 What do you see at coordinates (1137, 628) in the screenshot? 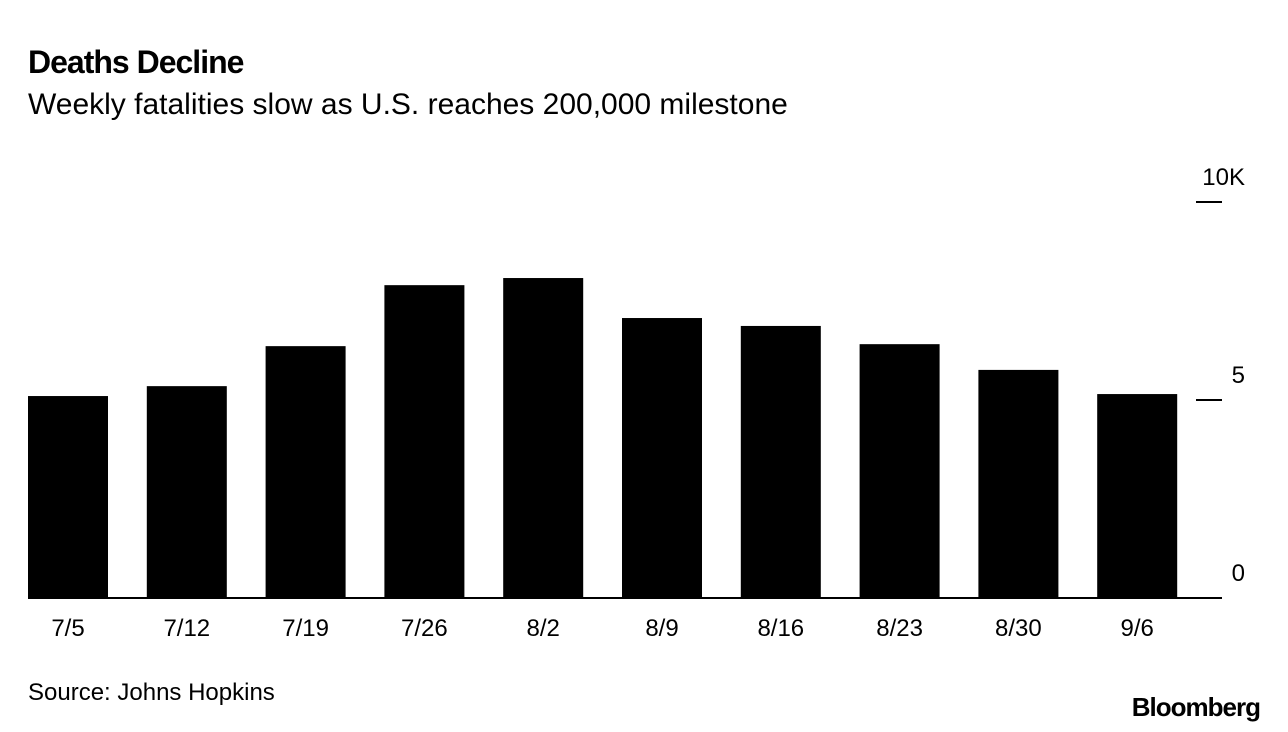
I see `x-tick-label: 9/6` at bounding box center [1137, 628].